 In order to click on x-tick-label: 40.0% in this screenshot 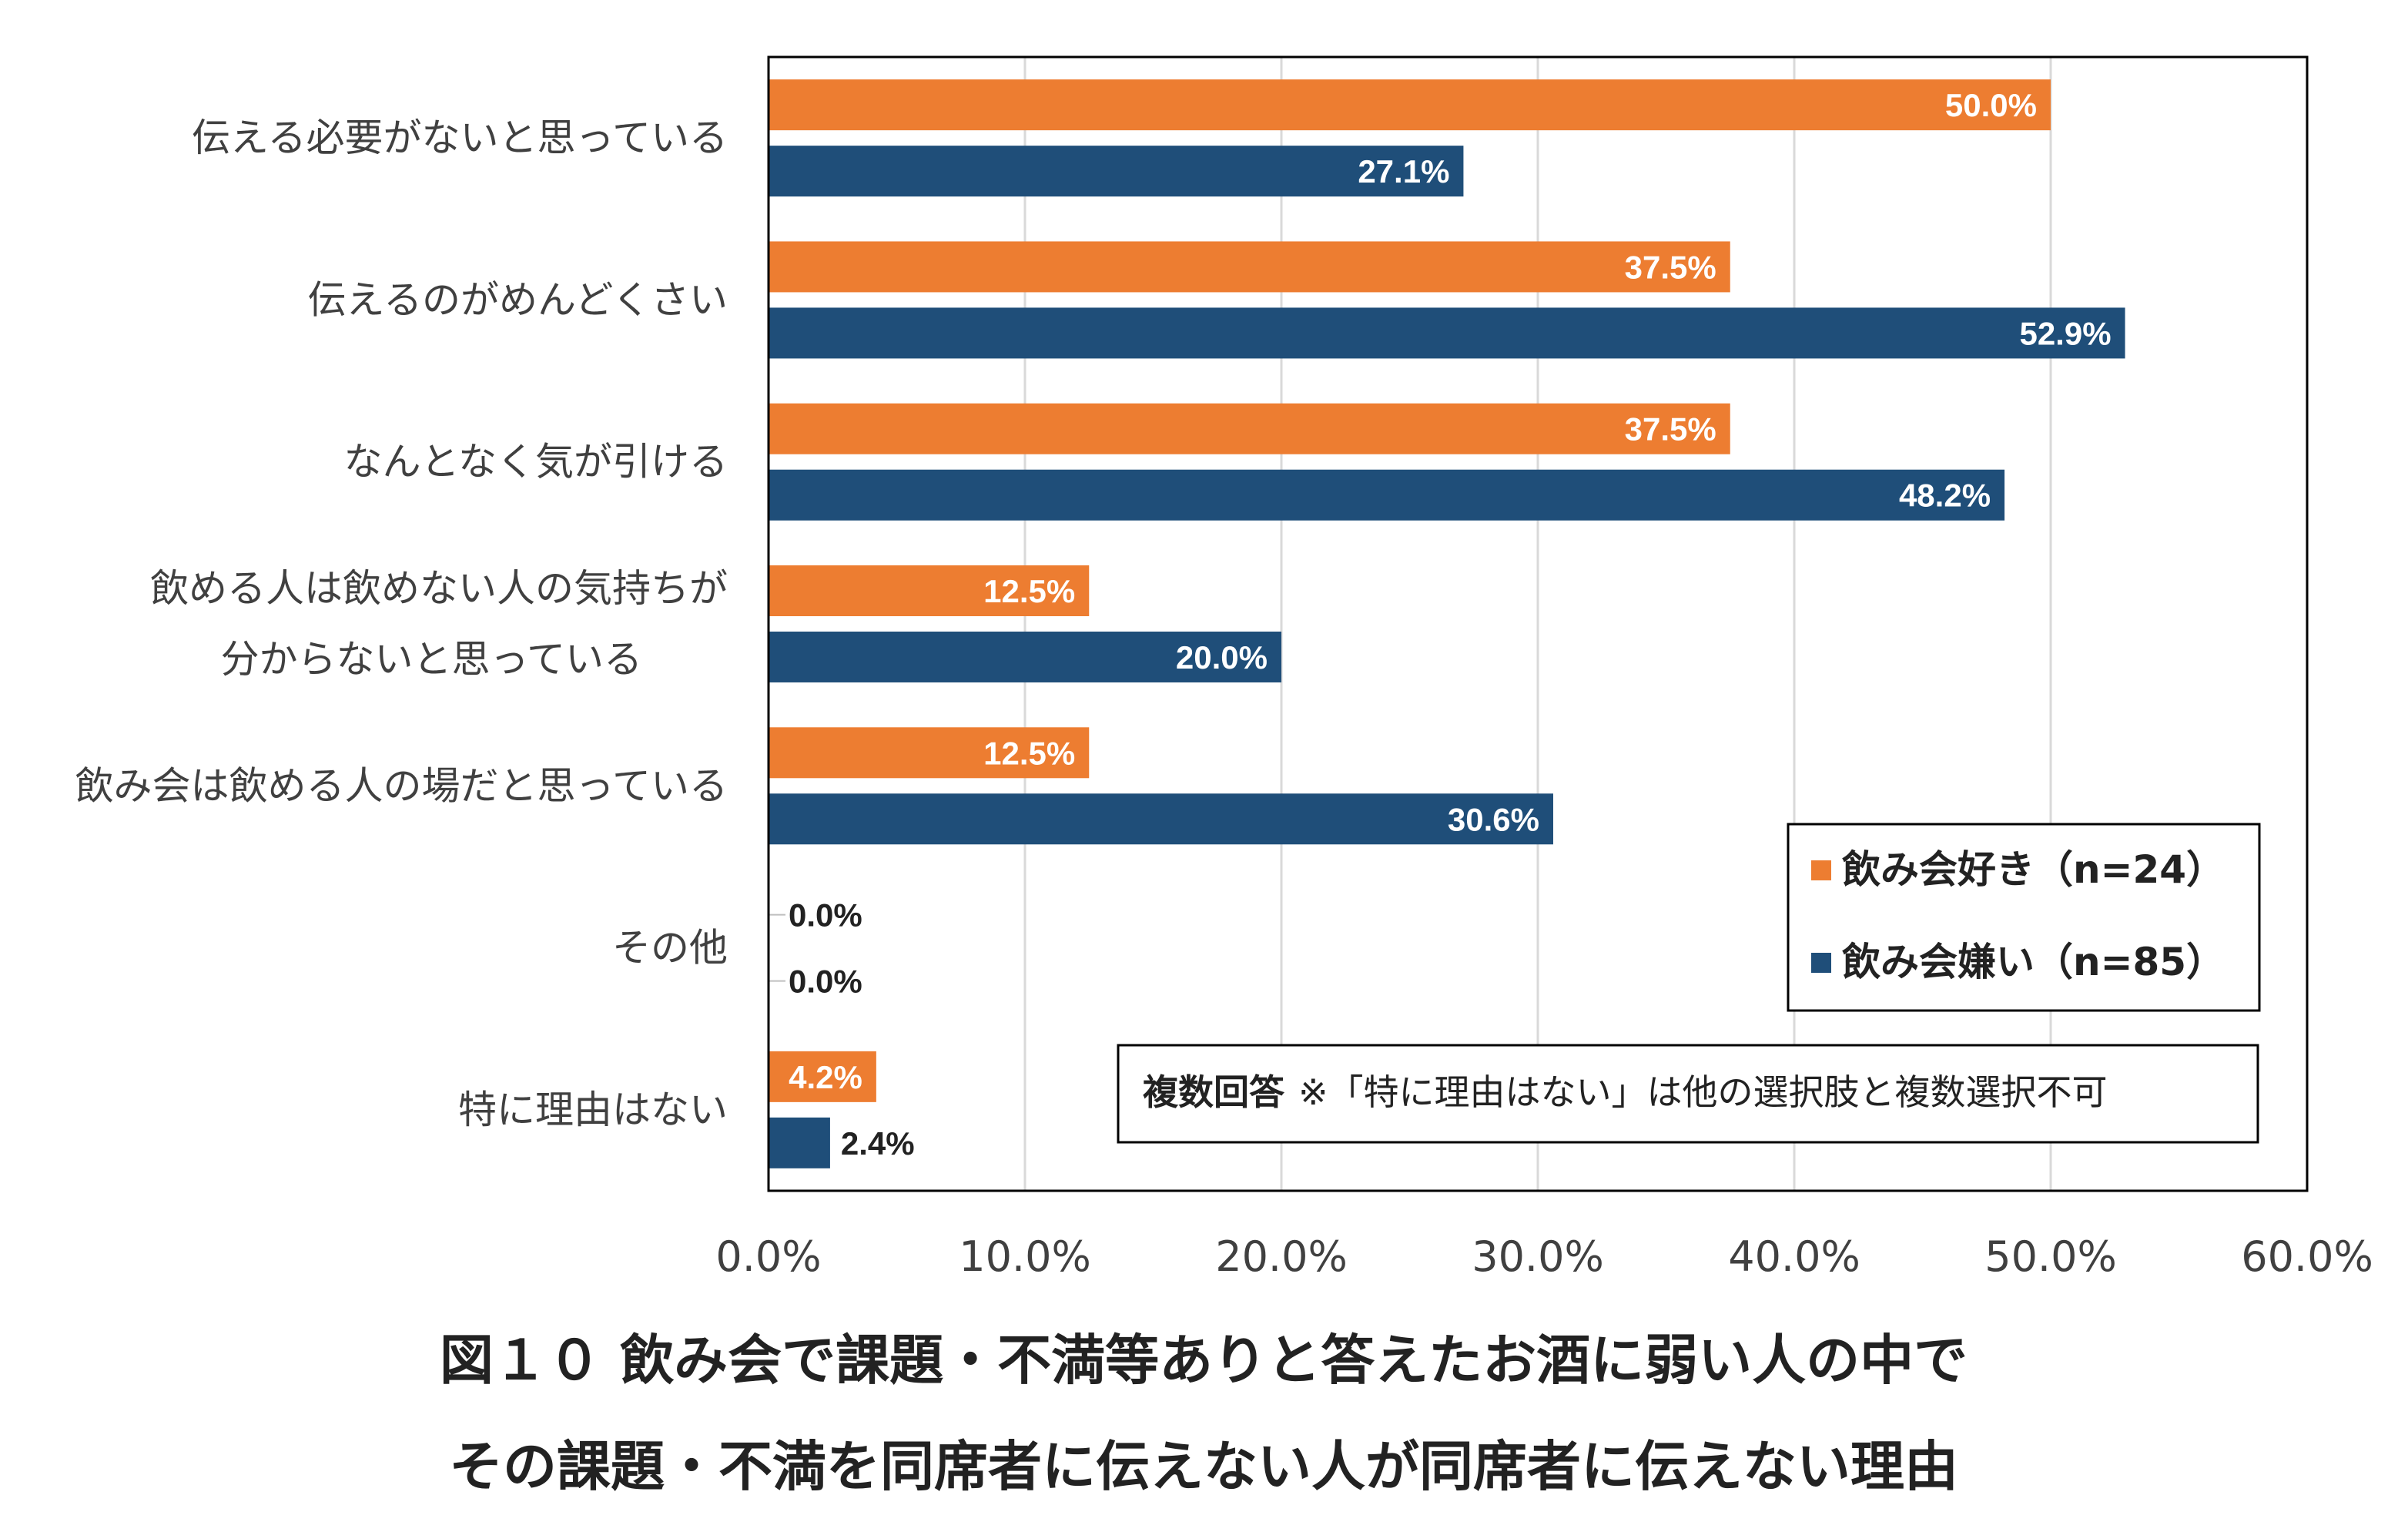, I will do `click(1794, 1257)`.